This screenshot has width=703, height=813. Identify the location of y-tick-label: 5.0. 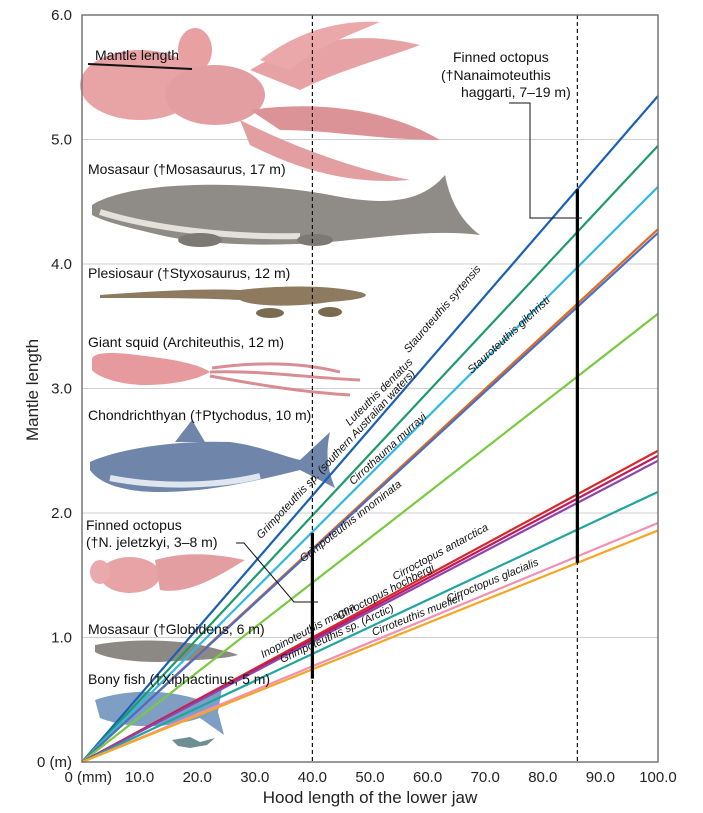
(61, 140).